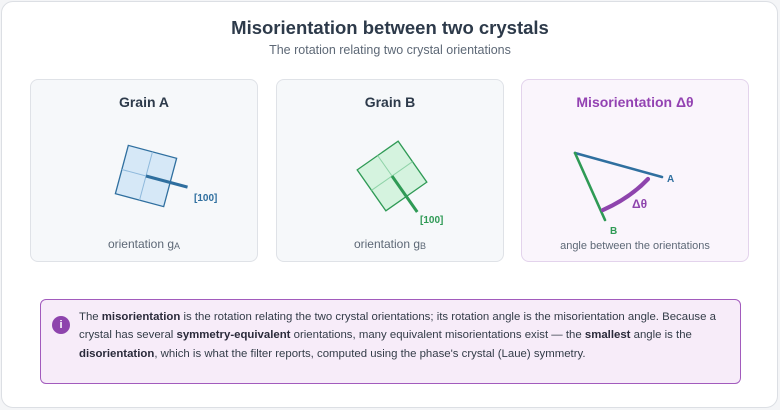 Image resolution: width=780 pixels, height=410 pixels. I want to click on grain-a-axis-label: [100], so click(205, 198).